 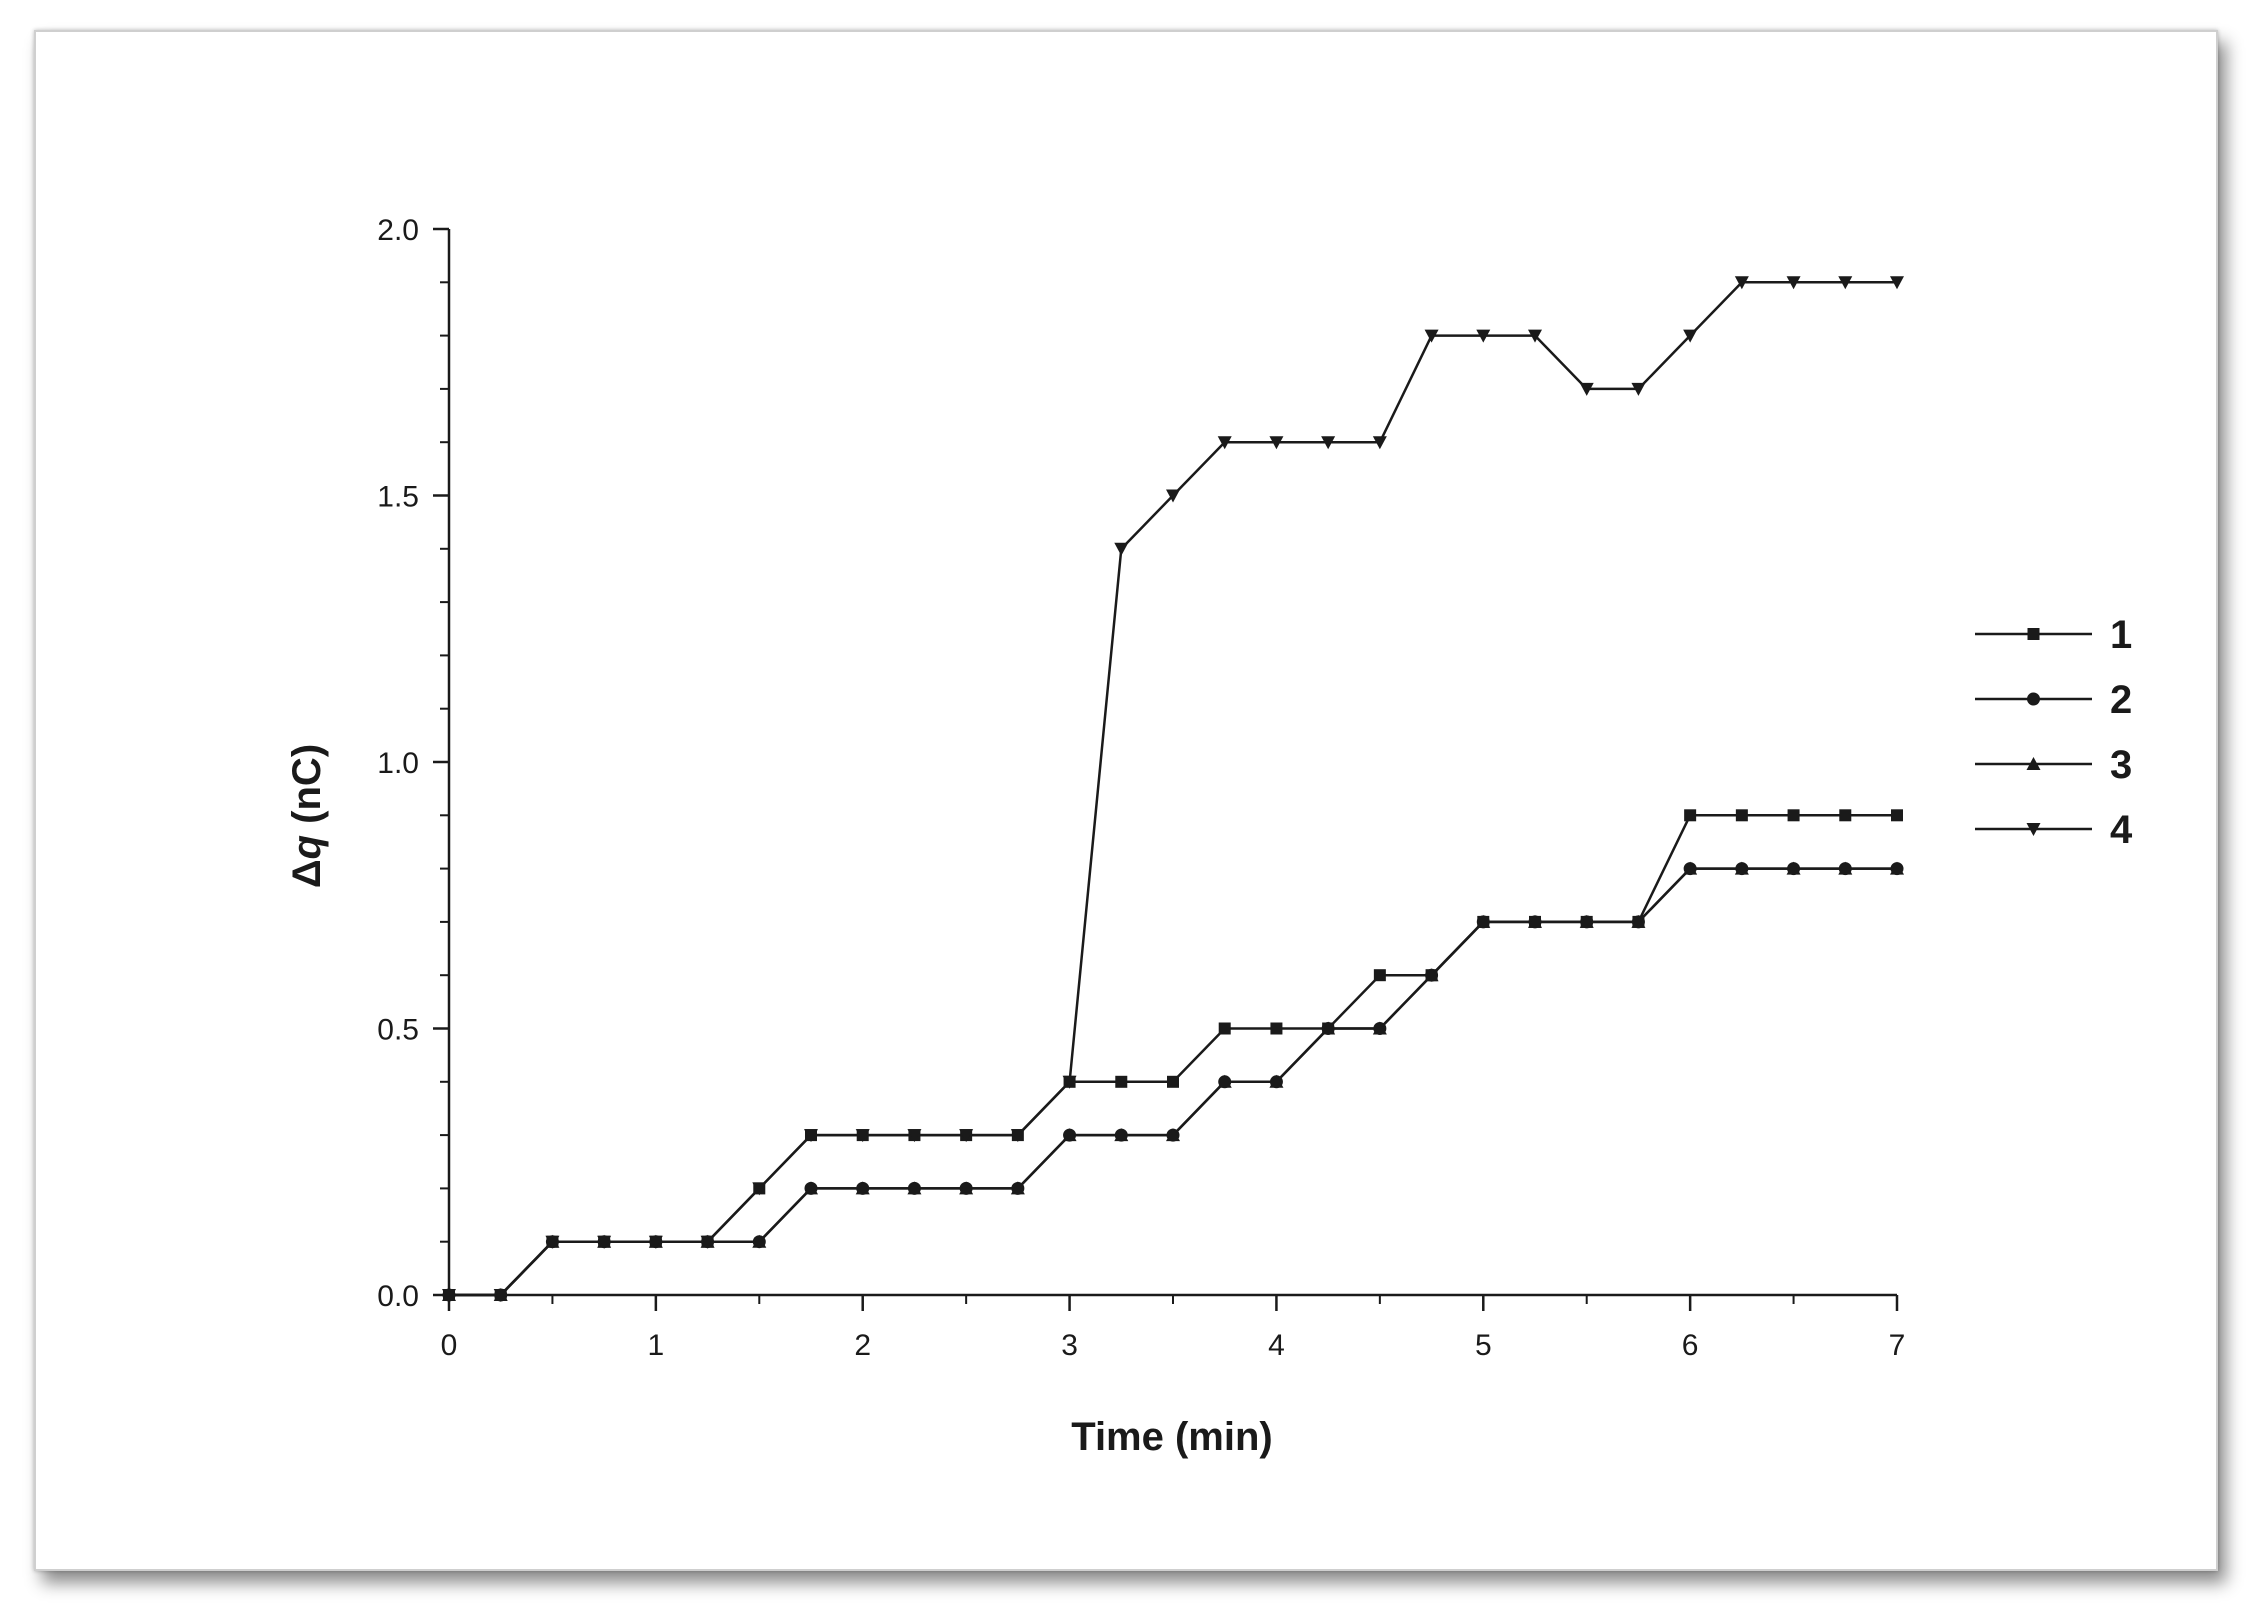 I want to click on x-tick-label: 1, so click(x=656, y=1345).